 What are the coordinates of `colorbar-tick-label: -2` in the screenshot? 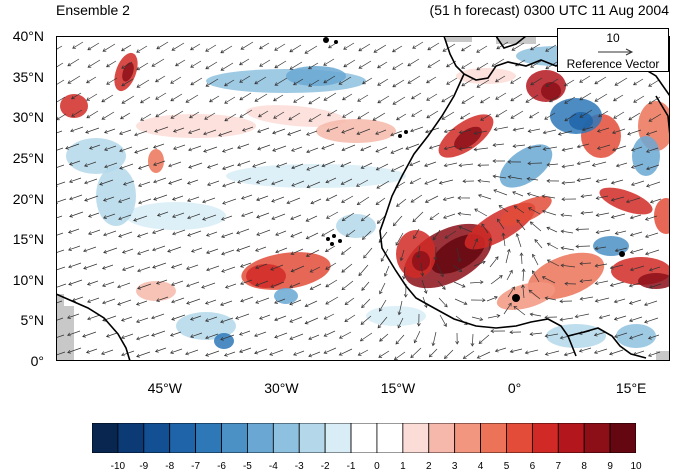 It's located at (325, 466).